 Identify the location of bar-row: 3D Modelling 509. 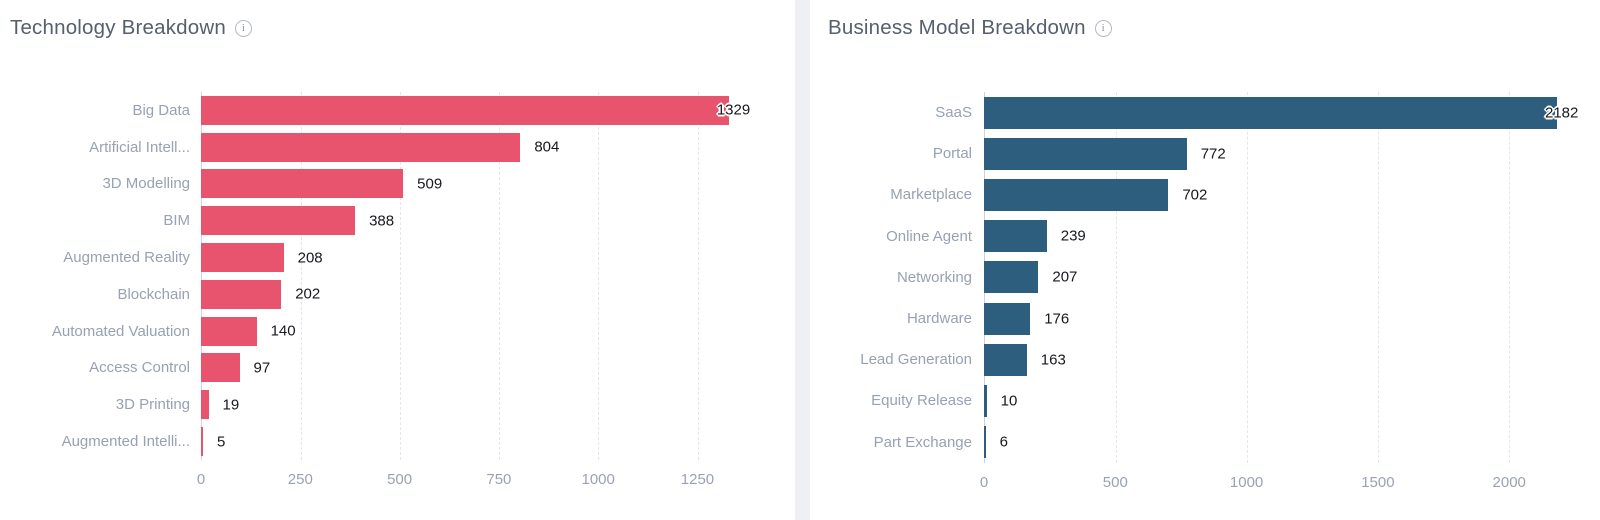
(387, 184).